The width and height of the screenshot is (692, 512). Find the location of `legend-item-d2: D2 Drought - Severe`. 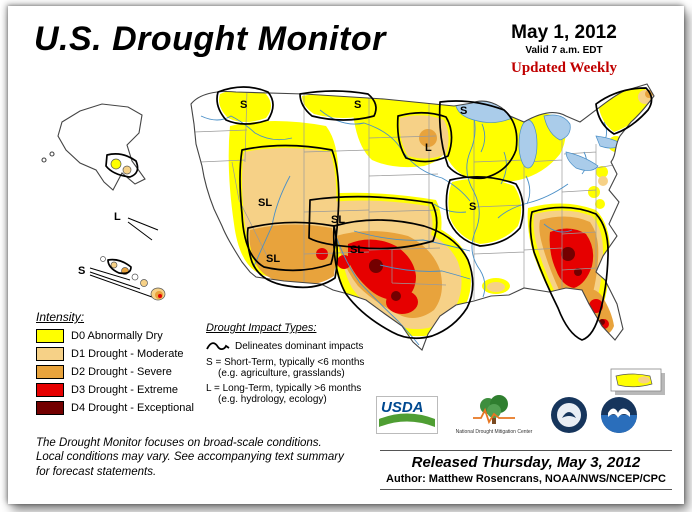

legend-item-d2: D2 Drought - Severe is located at coordinates (123, 372).